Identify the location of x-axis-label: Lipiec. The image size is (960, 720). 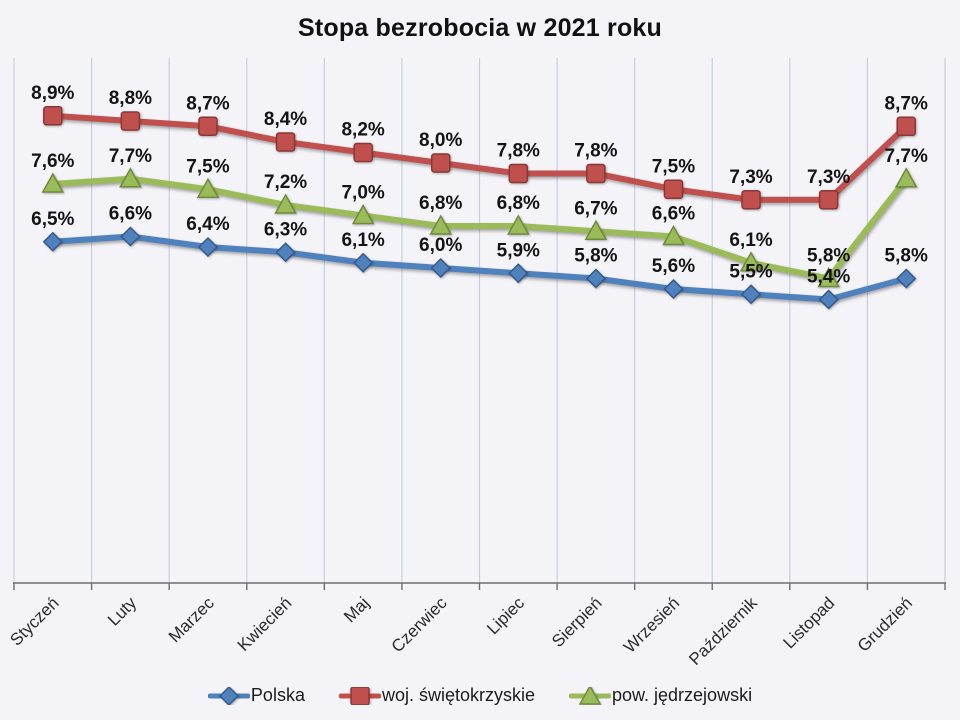
(505, 615).